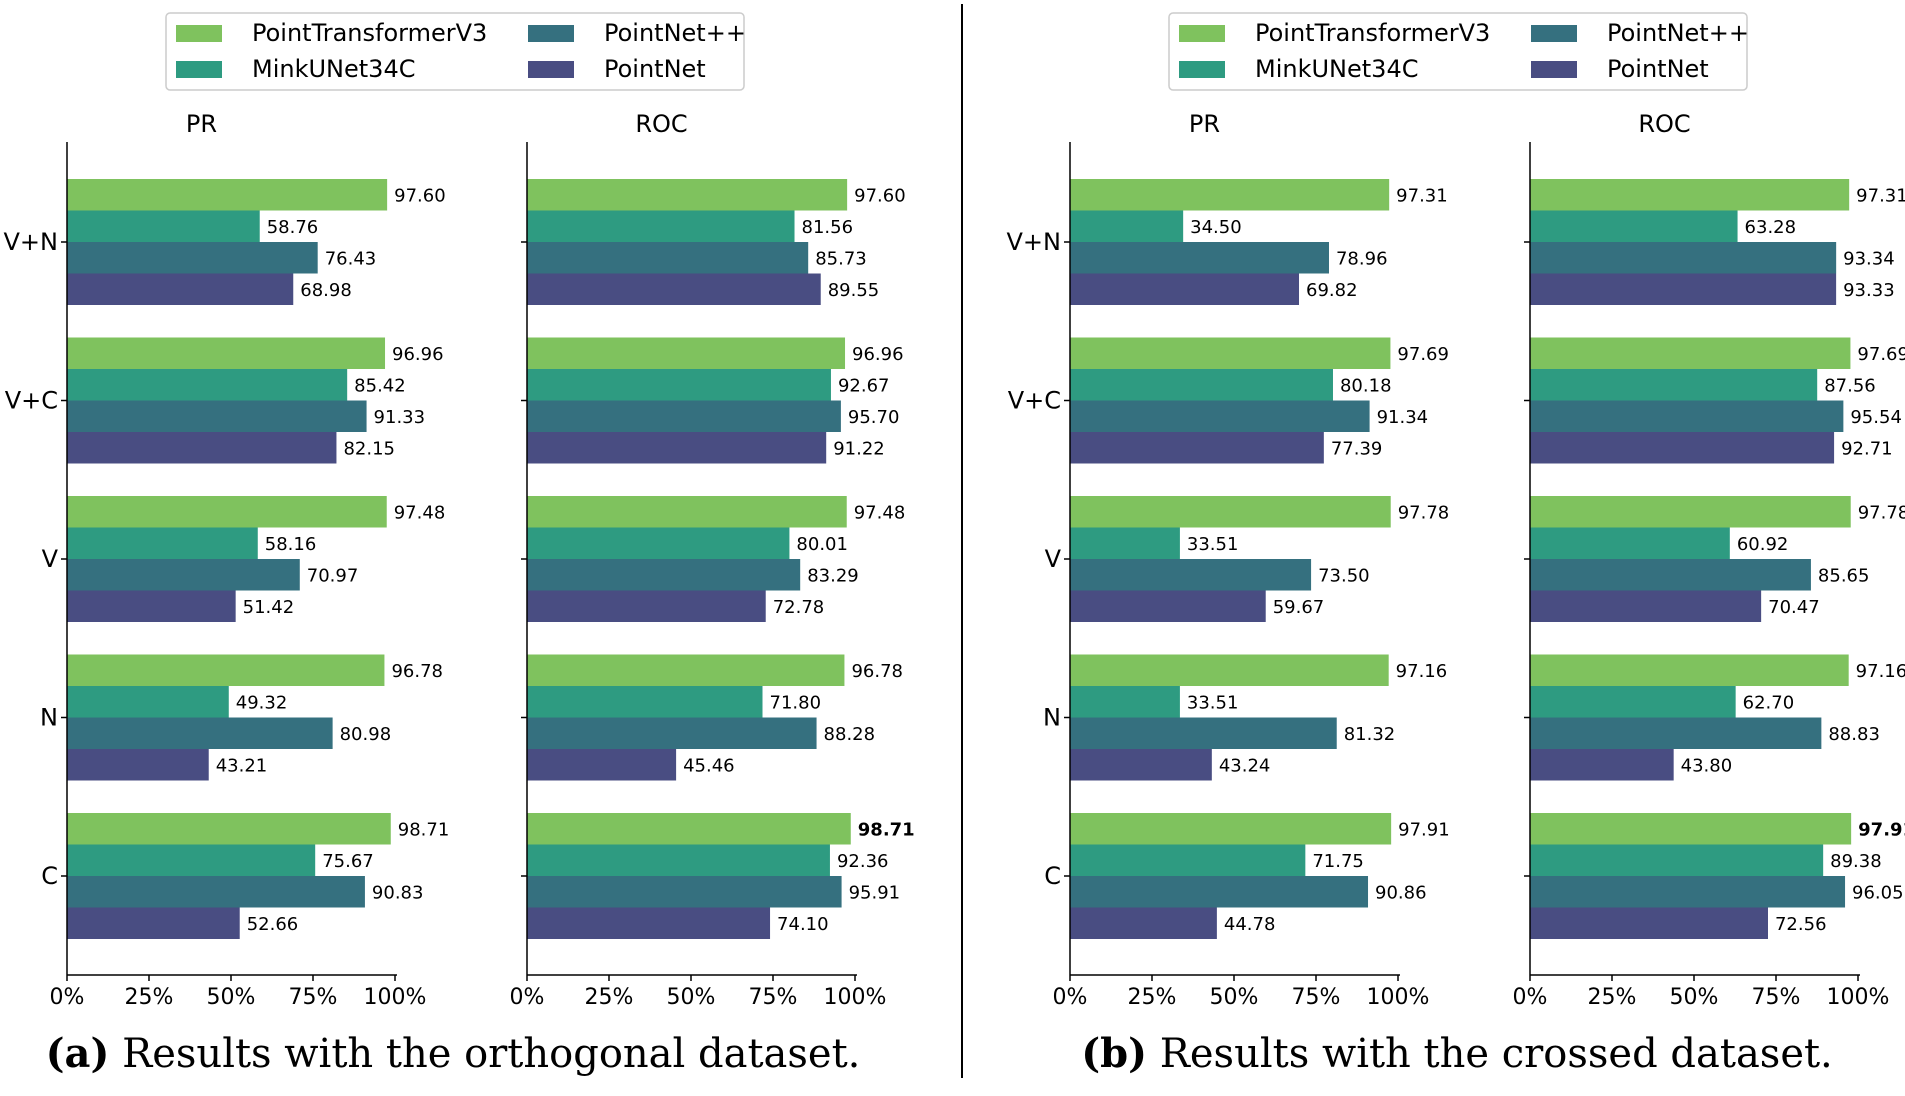  What do you see at coordinates (709, 765) in the screenshot?
I see `chart1-data-label: 45.46` at bounding box center [709, 765].